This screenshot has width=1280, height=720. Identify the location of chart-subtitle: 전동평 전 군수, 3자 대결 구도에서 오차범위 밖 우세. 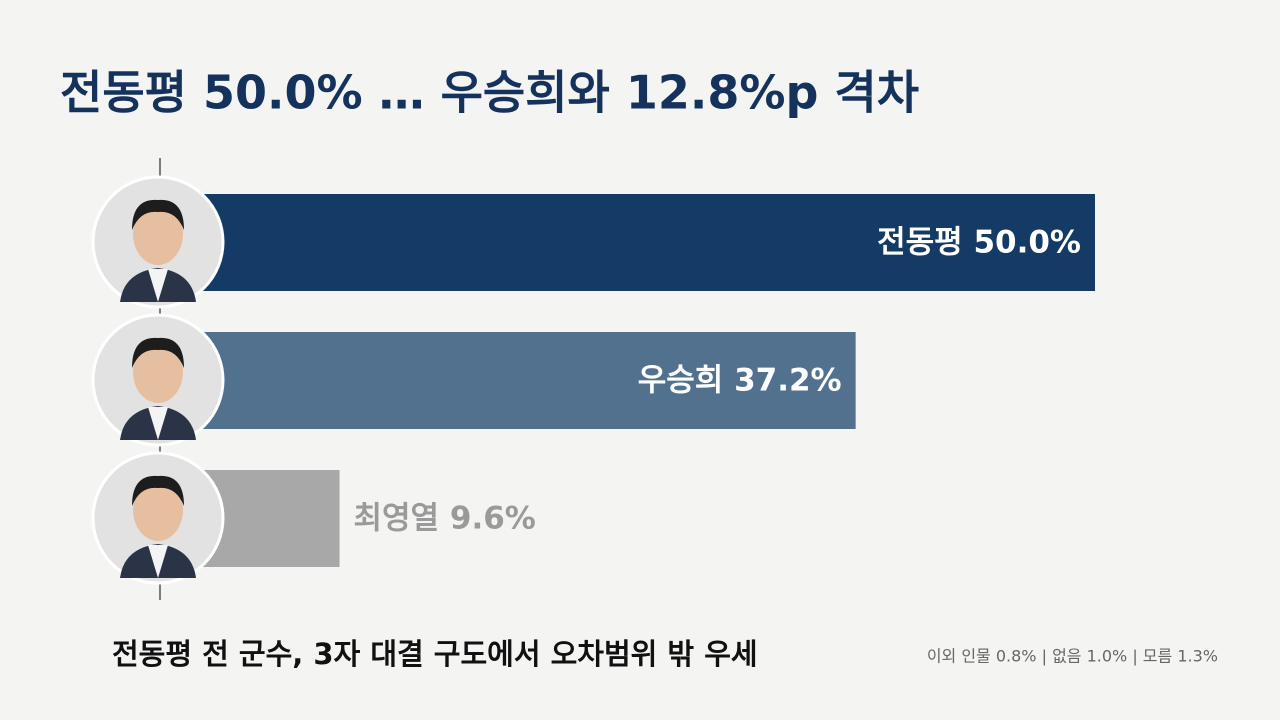
(435, 654).